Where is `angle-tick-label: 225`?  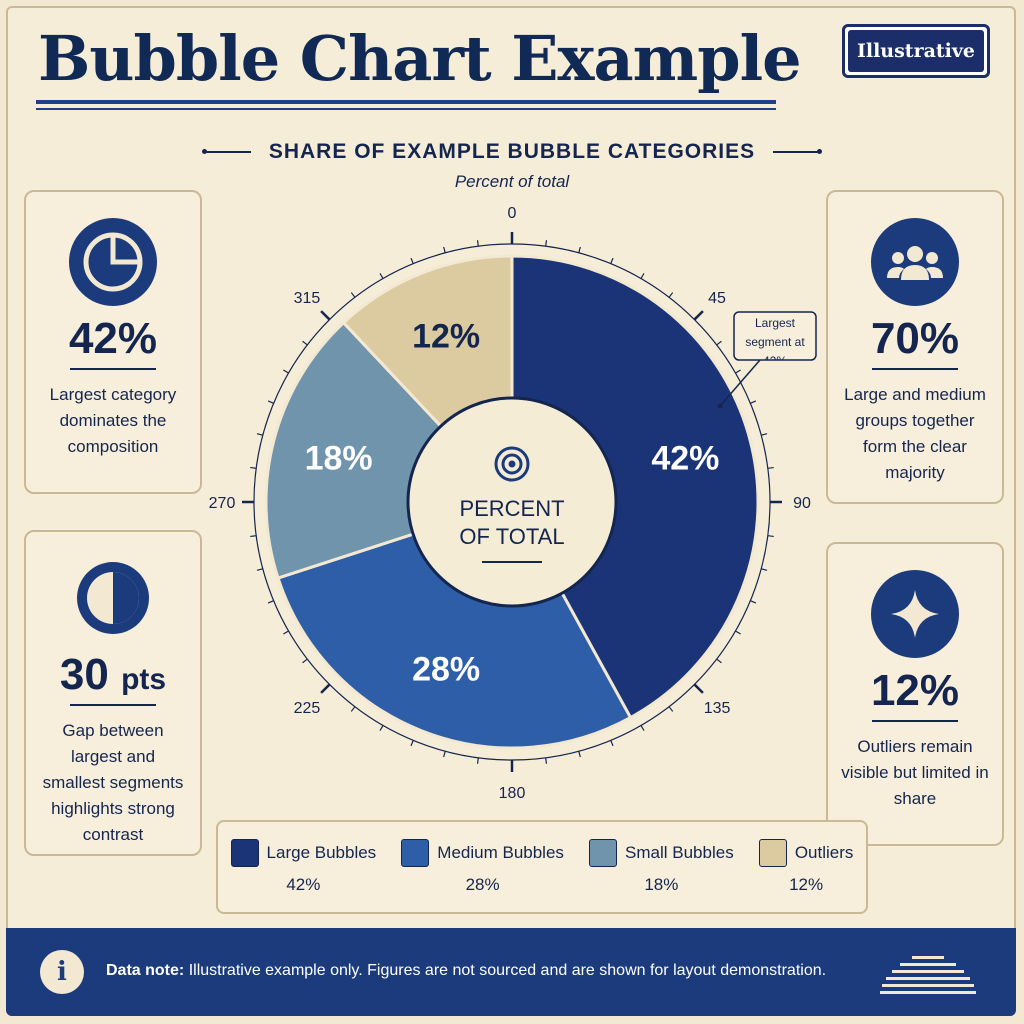 angle-tick-label: 225 is located at coordinates (307, 708).